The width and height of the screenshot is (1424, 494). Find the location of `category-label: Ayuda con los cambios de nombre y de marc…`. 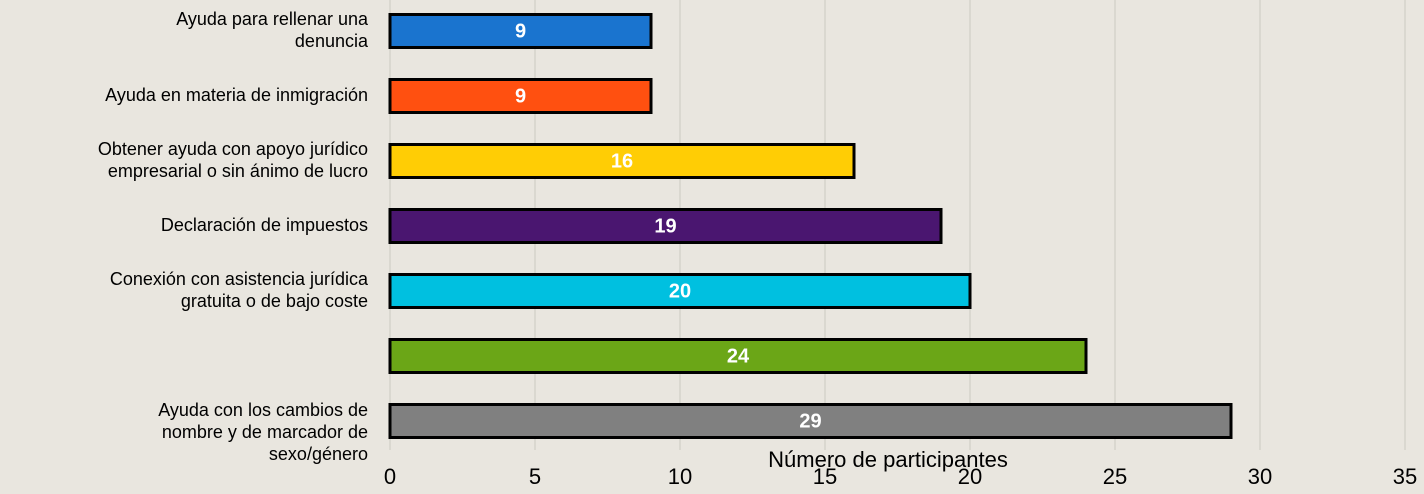

category-label: Ayuda con los cambios de nombre y de marc… is located at coordinates (263, 432).